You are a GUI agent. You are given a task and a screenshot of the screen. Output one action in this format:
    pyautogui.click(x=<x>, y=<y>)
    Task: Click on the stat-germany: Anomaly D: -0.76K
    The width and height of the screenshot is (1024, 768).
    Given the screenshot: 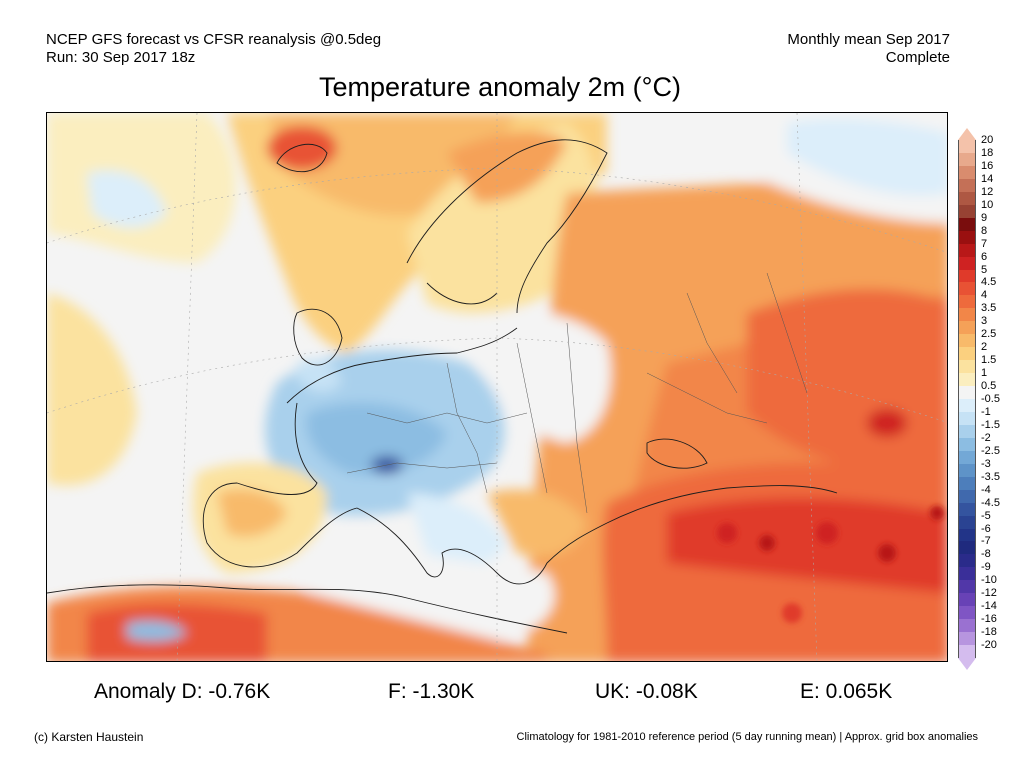 What is the action you would take?
    pyautogui.click(x=182, y=691)
    